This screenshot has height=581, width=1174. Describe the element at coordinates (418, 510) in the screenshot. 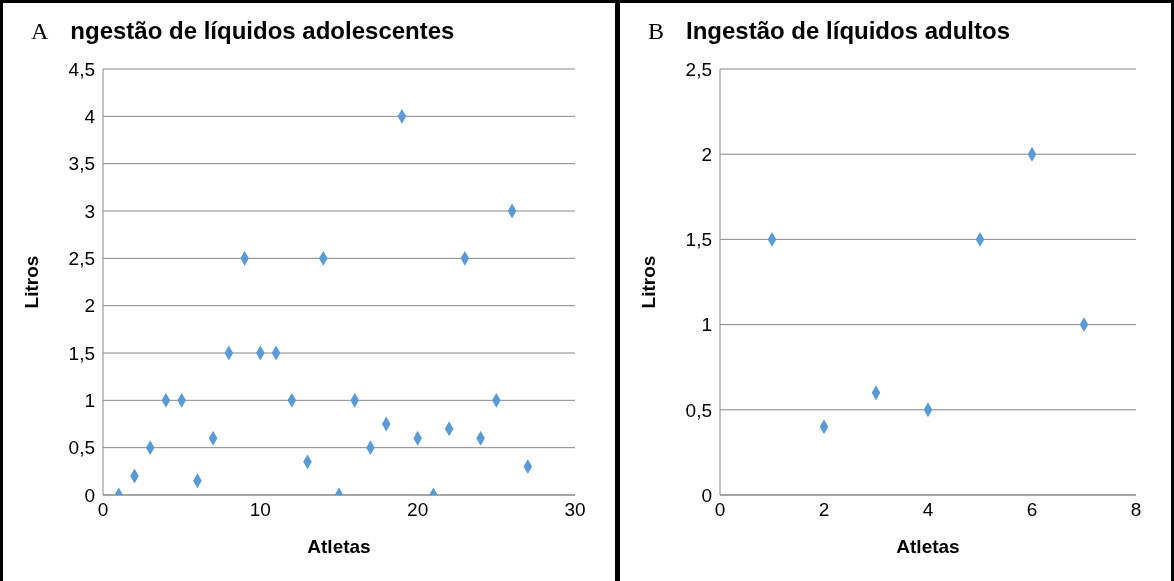

I see `x-tick-label: 20` at that location.